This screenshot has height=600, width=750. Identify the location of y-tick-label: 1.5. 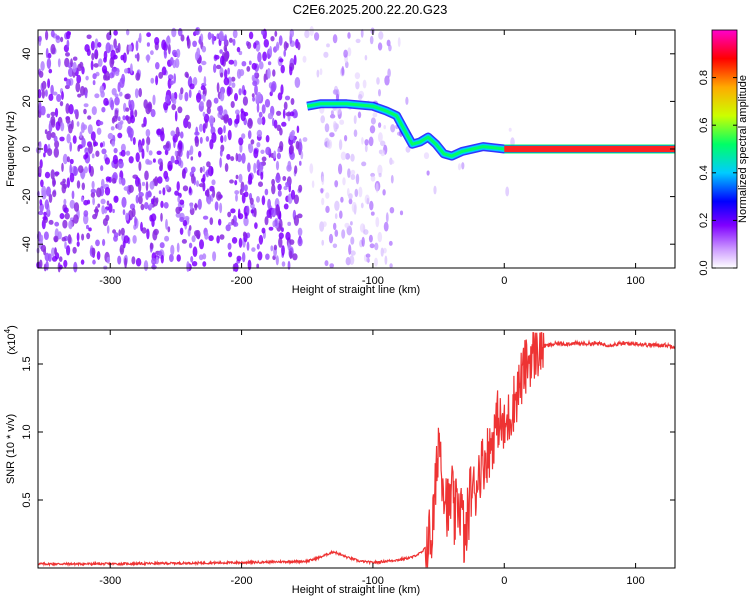
(27, 363).